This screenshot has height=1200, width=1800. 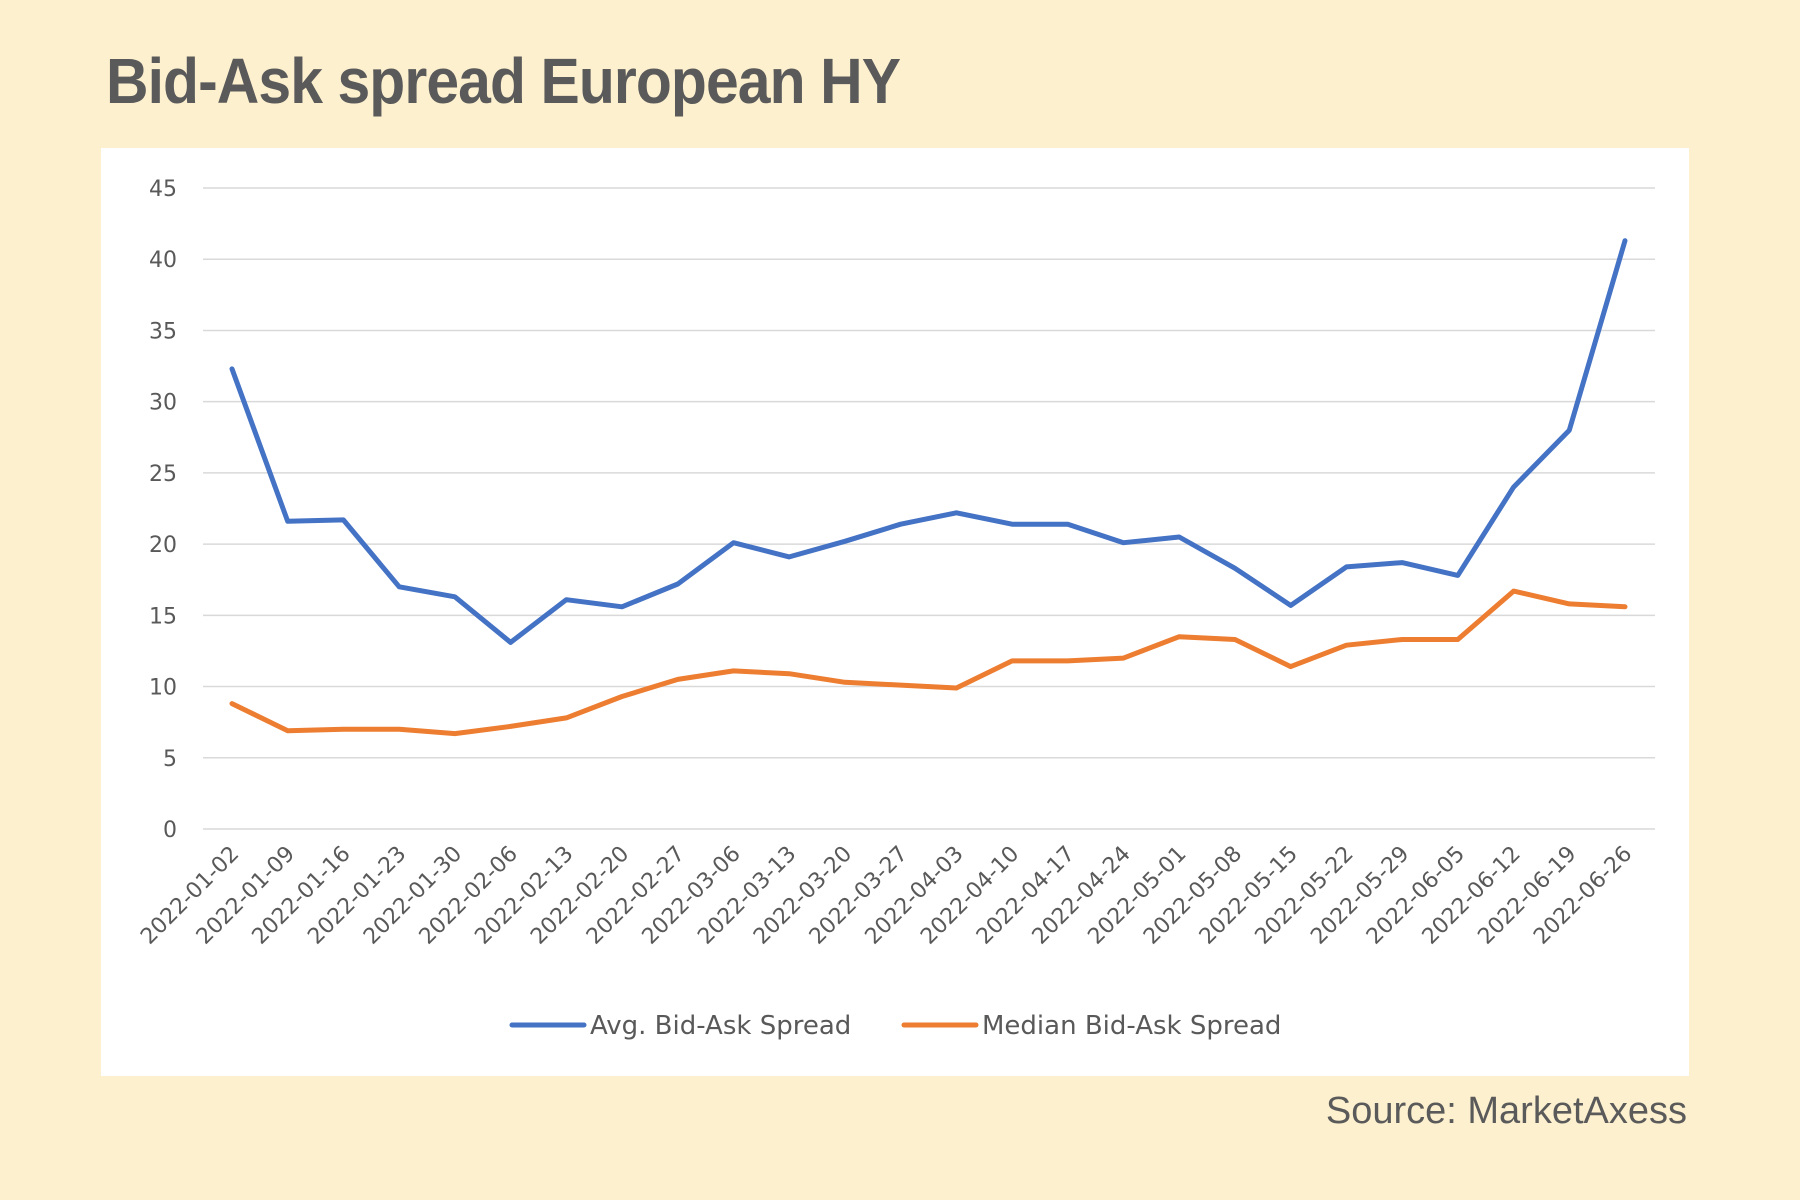 What do you see at coordinates (170, 759) in the screenshot?
I see `y-tick-label: 5` at bounding box center [170, 759].